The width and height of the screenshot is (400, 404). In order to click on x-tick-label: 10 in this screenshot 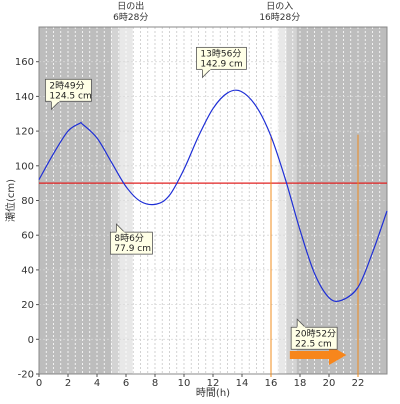, I will do `click(184, 383)`.